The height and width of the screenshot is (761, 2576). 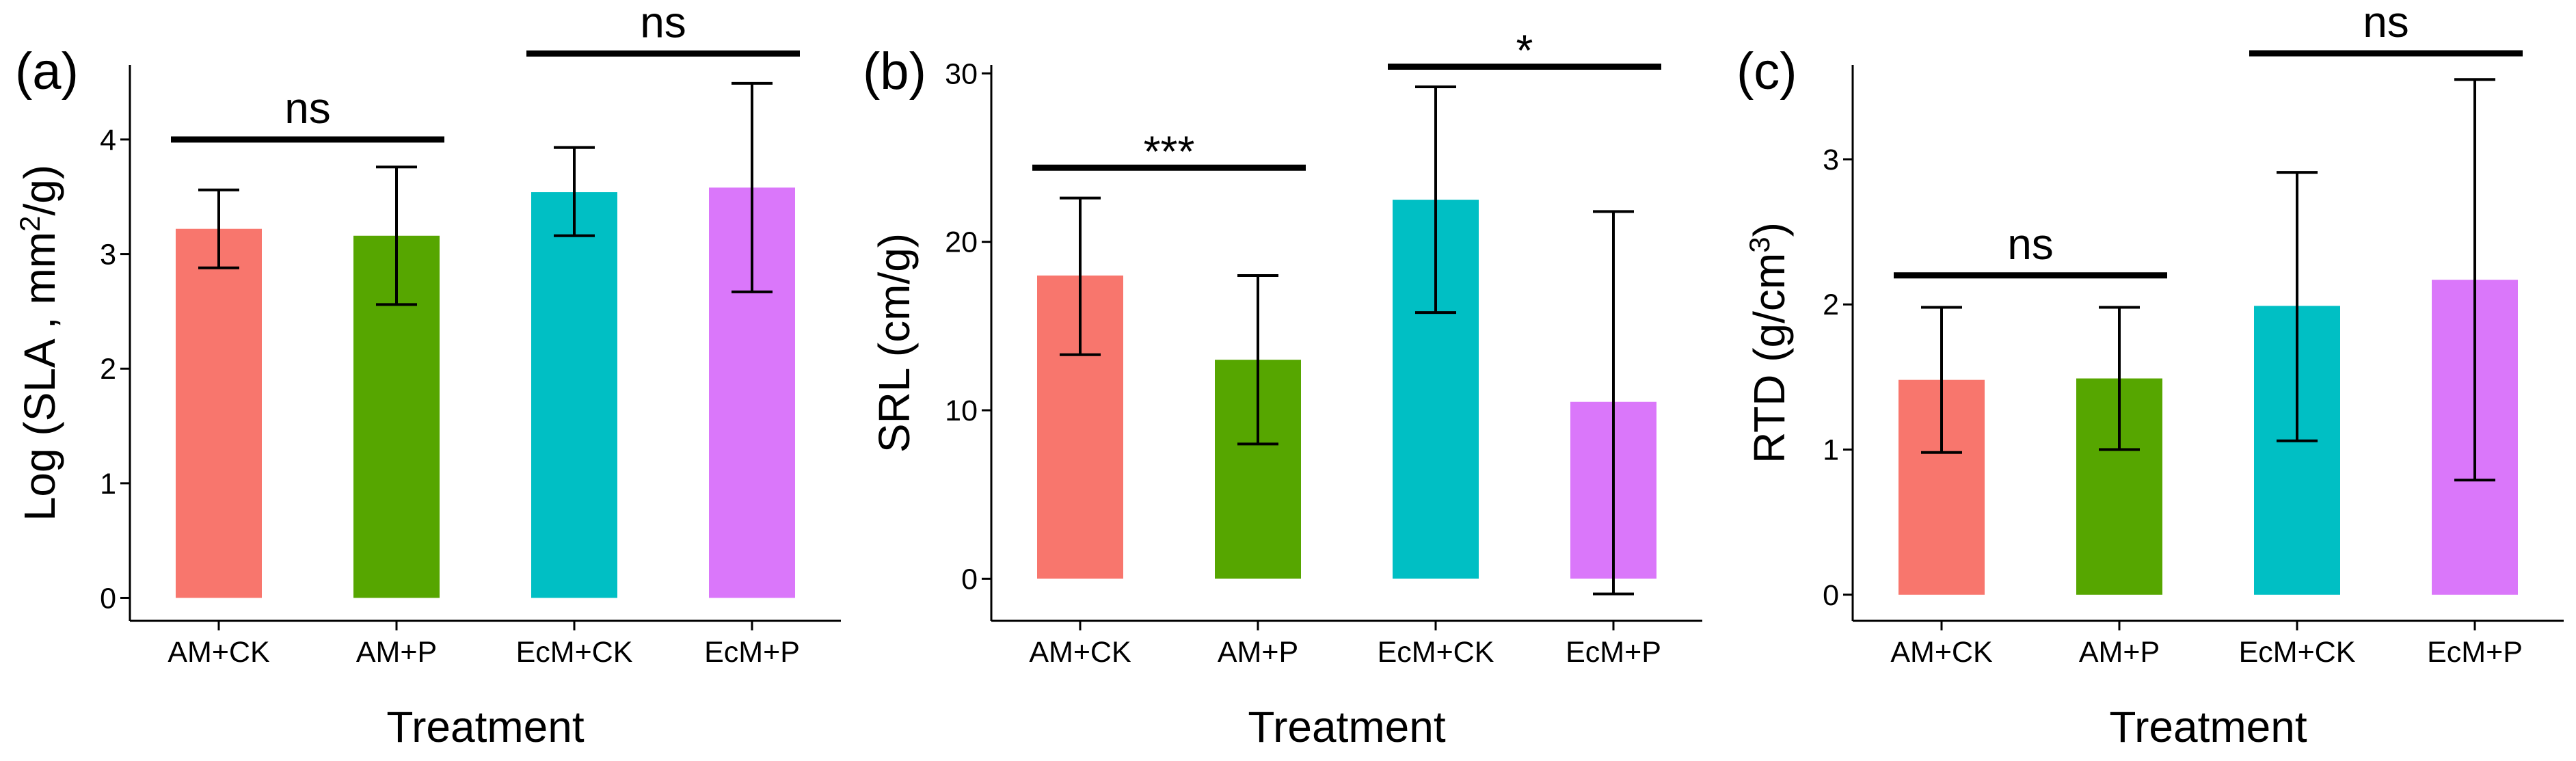 What do you see at coordinates (961, 411) in the screenshot?
I see `y-tick-label: 10` at bounding box center [961, 411].